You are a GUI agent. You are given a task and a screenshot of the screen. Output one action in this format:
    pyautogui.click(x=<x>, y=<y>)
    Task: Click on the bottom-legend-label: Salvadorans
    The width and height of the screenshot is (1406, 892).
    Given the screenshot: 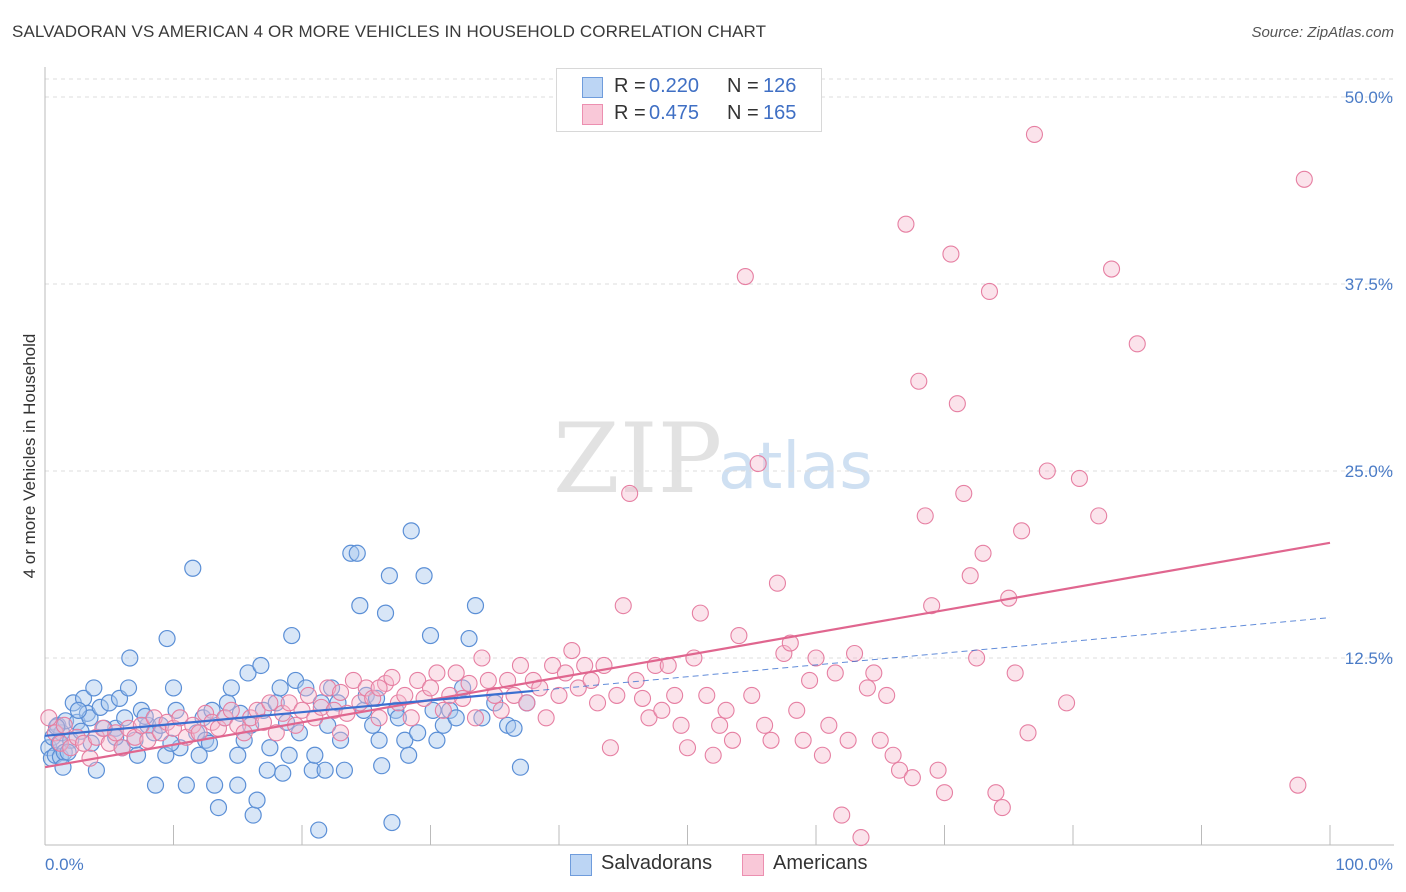 What is the action you would take?
    pyautogui.click(x=657, y=863)
    